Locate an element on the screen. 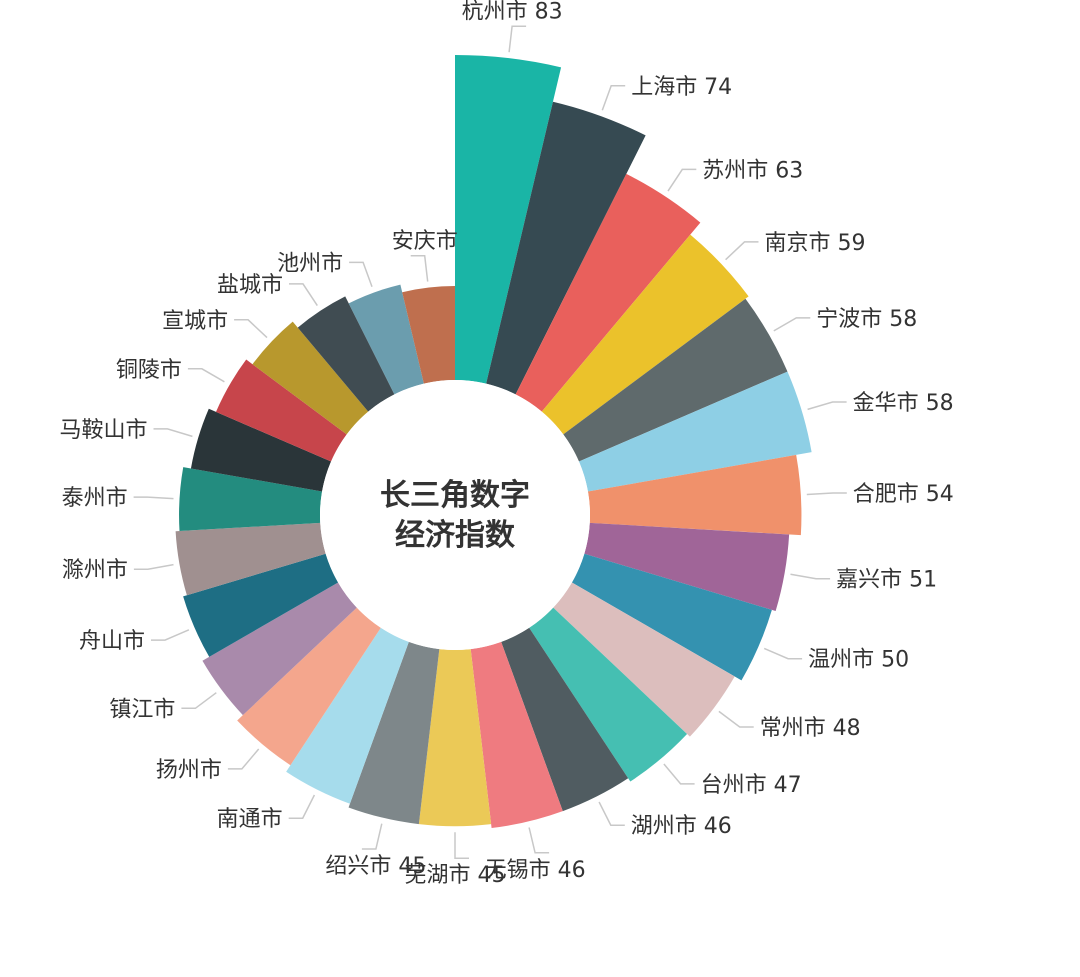 The image size is (1080, 977). sector-label-23: 宣城市 is located at coordinates (195, 321).